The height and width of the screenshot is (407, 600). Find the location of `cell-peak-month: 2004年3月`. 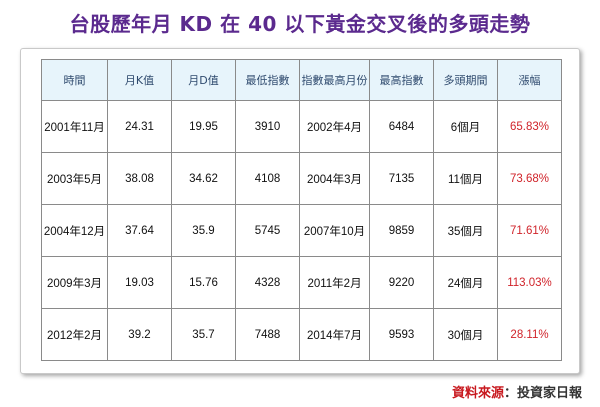

cell-peak-month: 2004年3月 is located at coordinates (334, 178).